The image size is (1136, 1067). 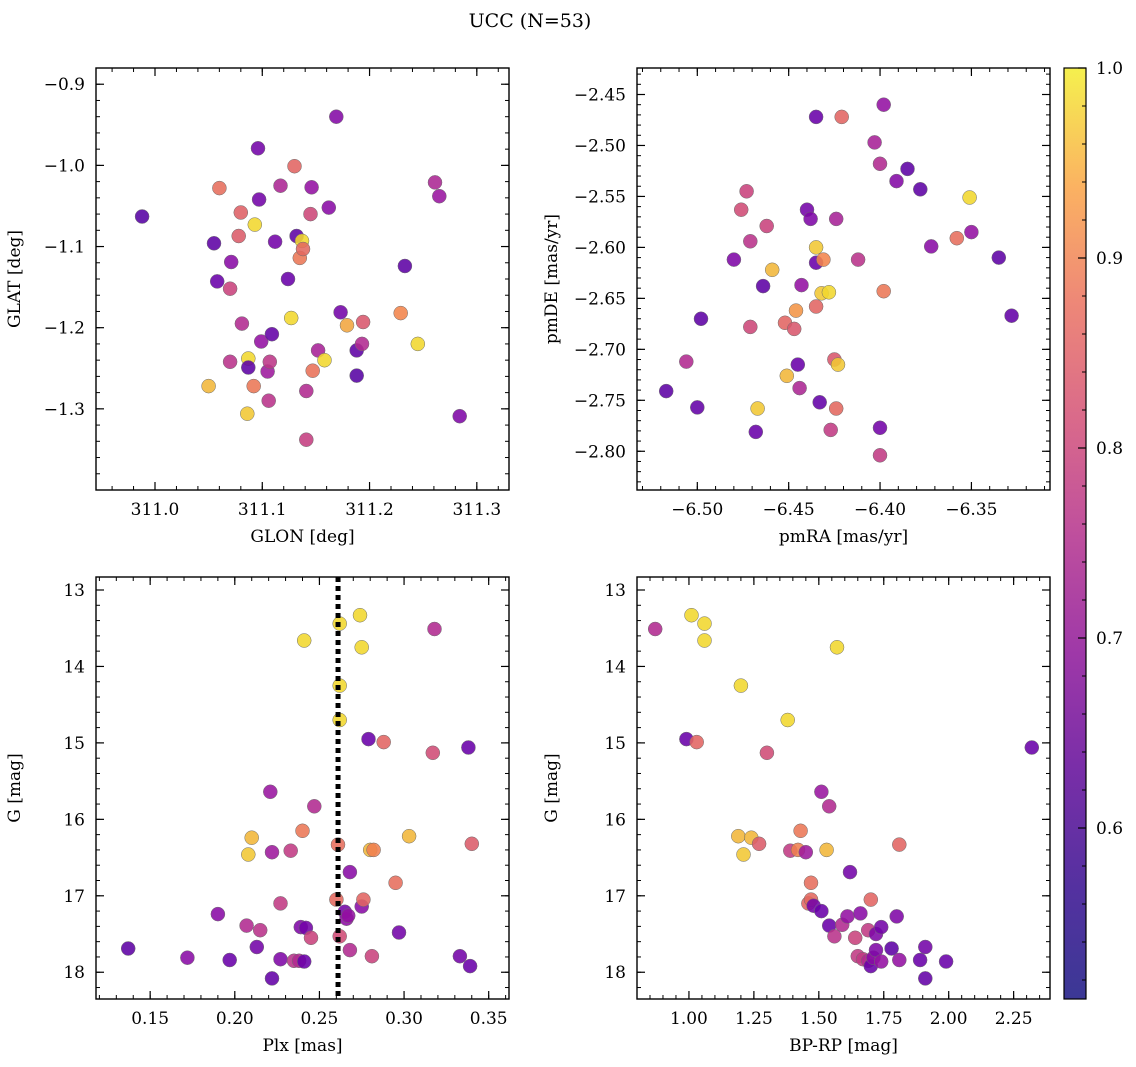 I want to click on x-tick-label: 311.1, so click(x=262, y=510).